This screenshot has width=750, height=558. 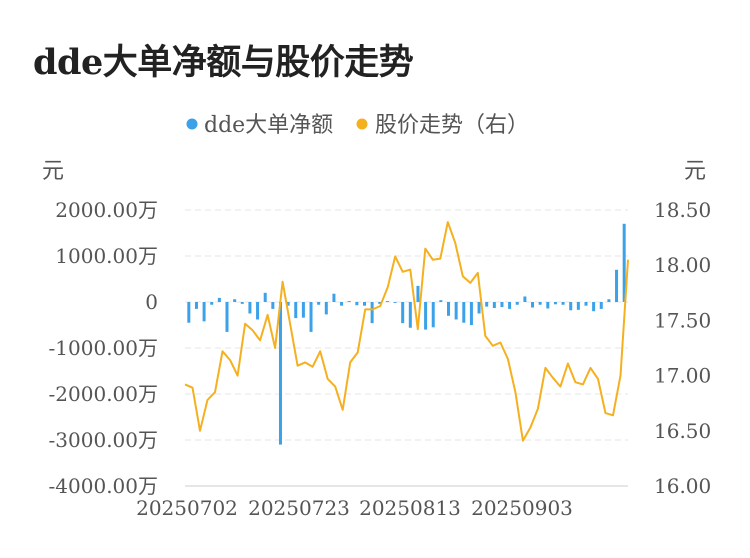 What do you see at coordinates (682, 320) in the screenshot?
I see `right-tick-label: 17.50` at bounding box center [682, 320].